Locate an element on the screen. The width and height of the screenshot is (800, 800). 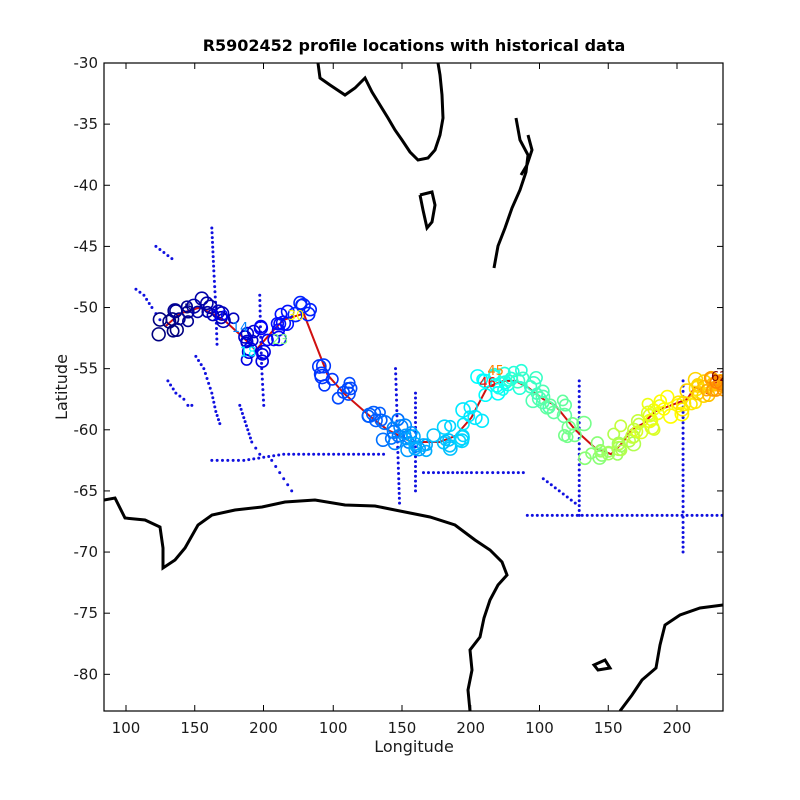
y-tick-label: -65 is located at coordinates (86, 491).